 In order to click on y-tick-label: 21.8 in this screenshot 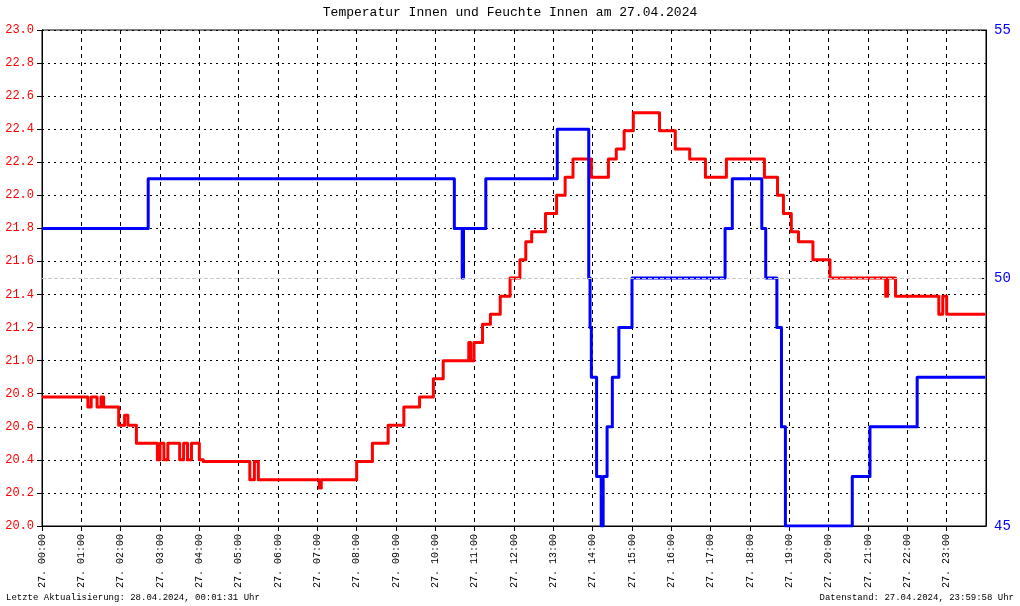, I will do `click(19, 228)`.